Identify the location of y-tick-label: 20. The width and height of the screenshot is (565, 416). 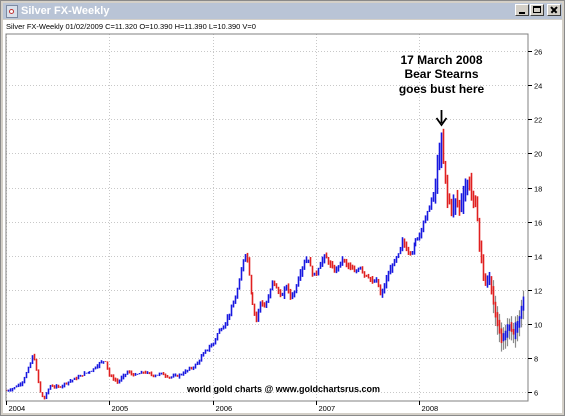
(538, 154).